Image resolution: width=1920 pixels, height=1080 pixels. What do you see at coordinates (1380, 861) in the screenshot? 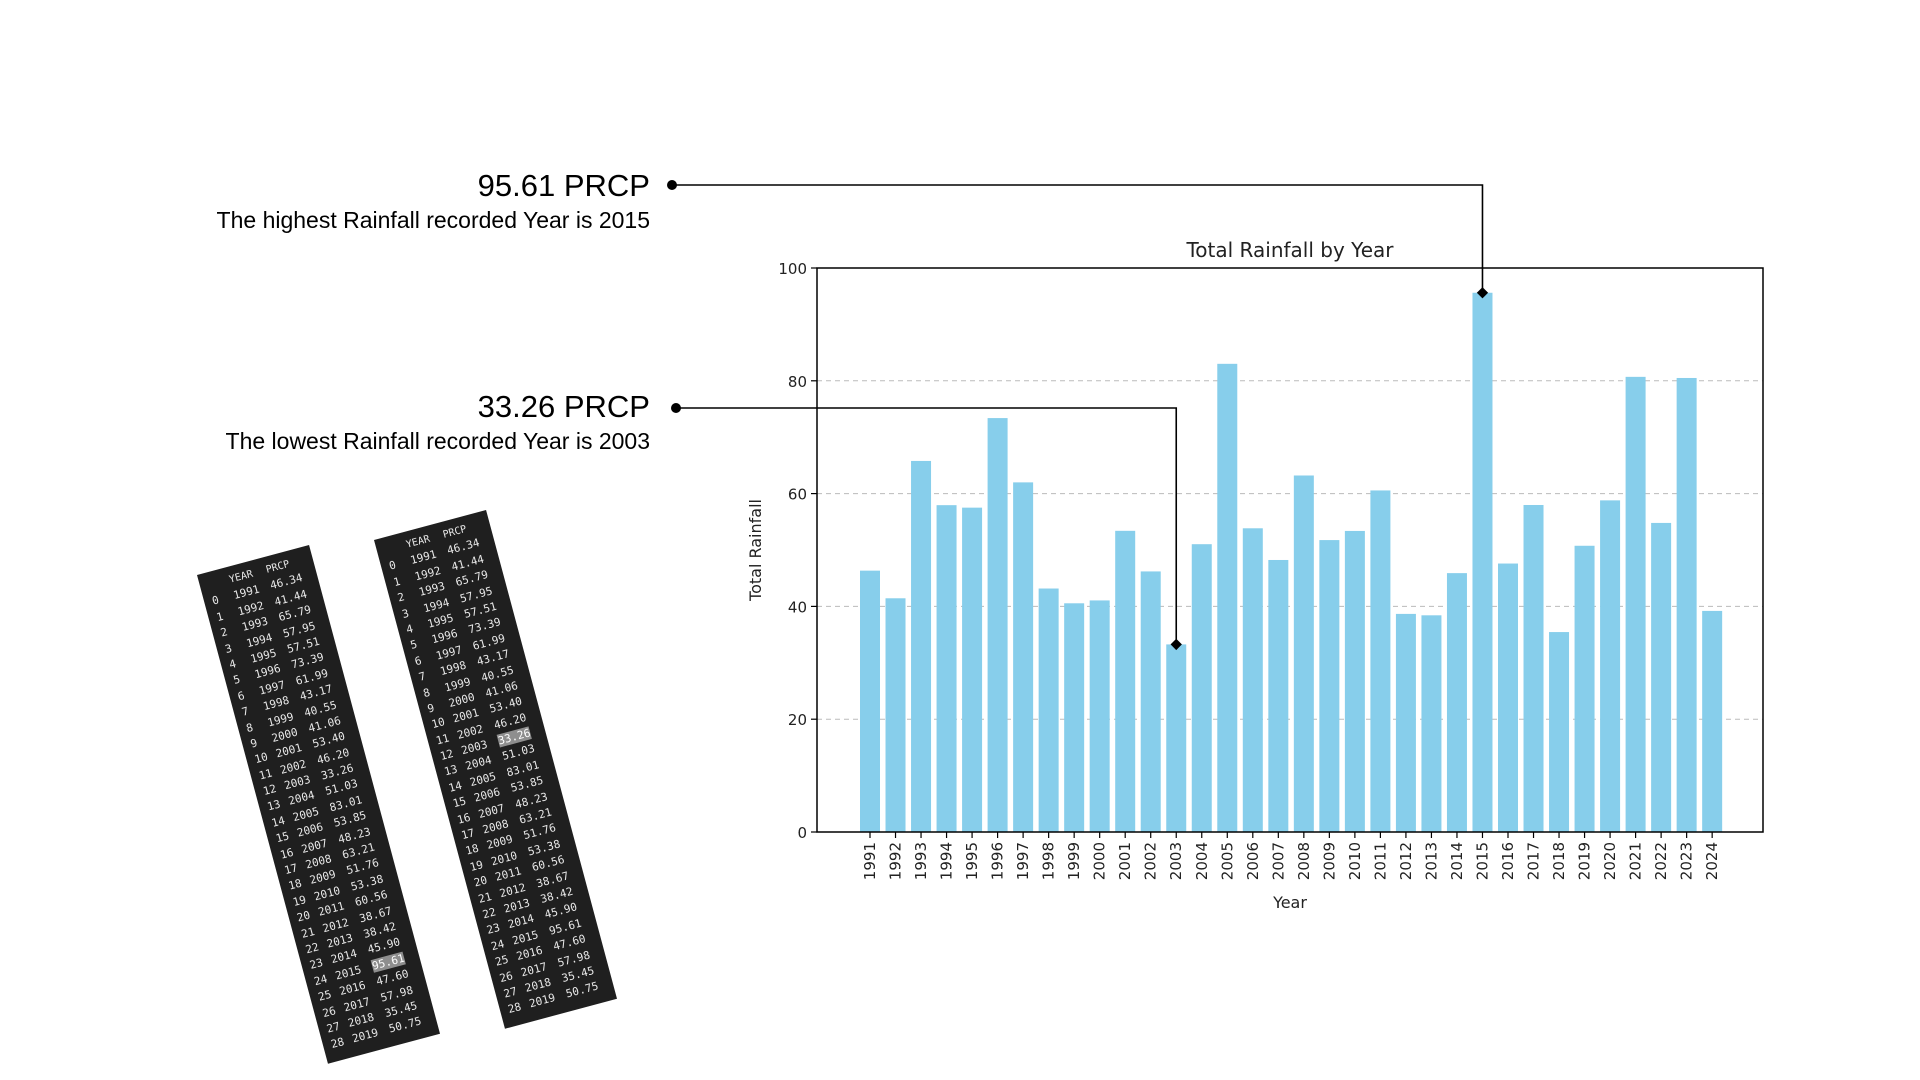
I see `x-tick-label: 2011` at bounding box center [1380, 861].